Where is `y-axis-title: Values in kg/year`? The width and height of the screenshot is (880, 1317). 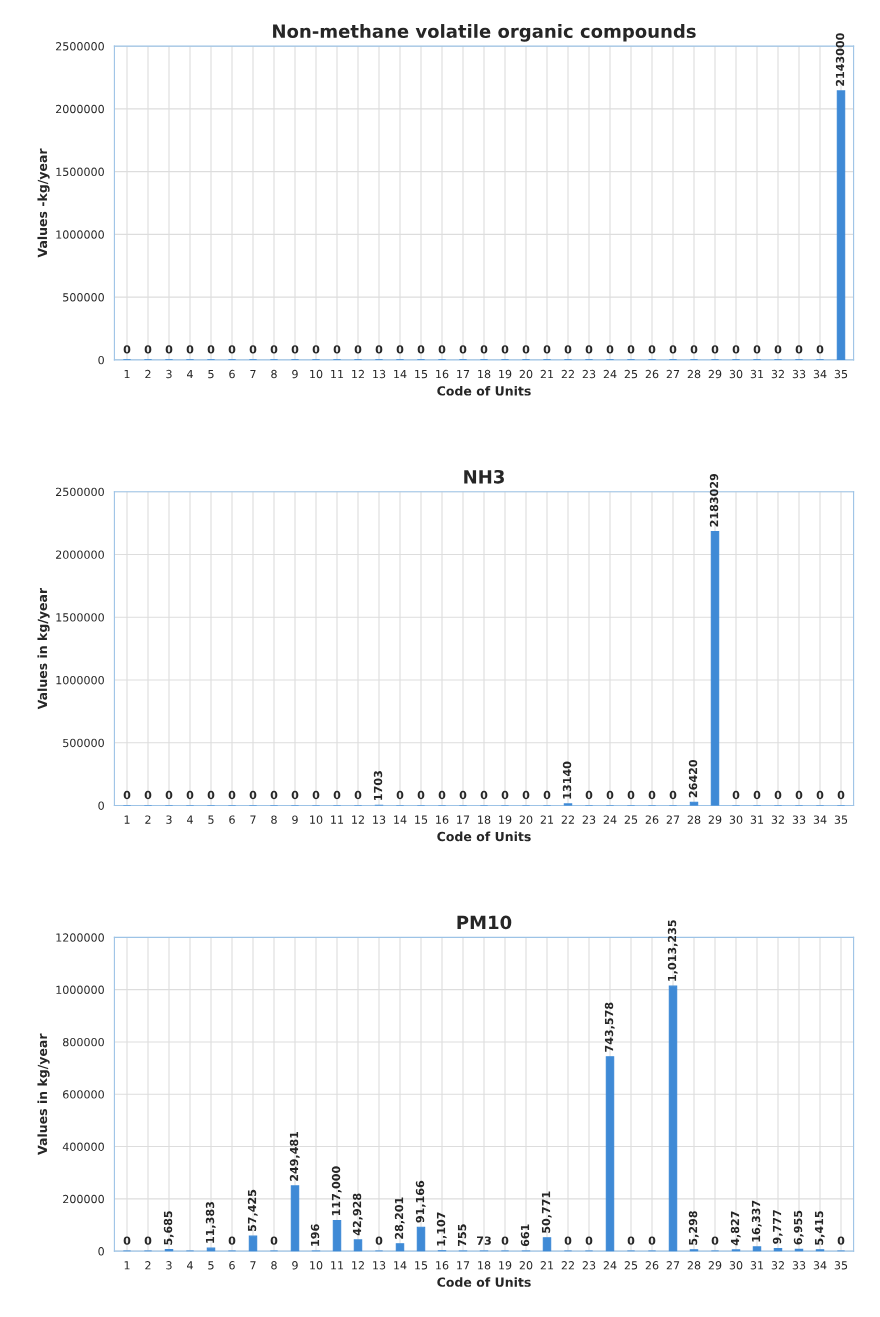 y-axis-title: Values in kg/year is located at coordinates (43, 648).